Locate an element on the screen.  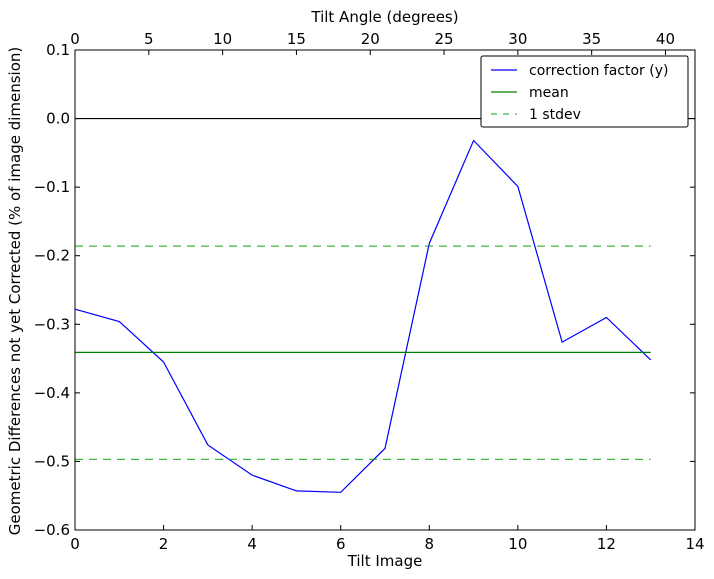
legend-label-stdev: 1 stdev is located at coordinates (555, 115).